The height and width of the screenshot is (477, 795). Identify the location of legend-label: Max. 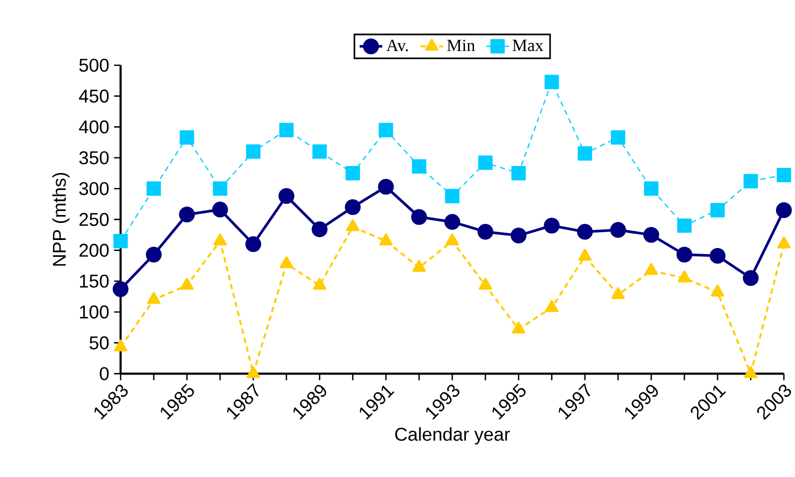
(528, 45).